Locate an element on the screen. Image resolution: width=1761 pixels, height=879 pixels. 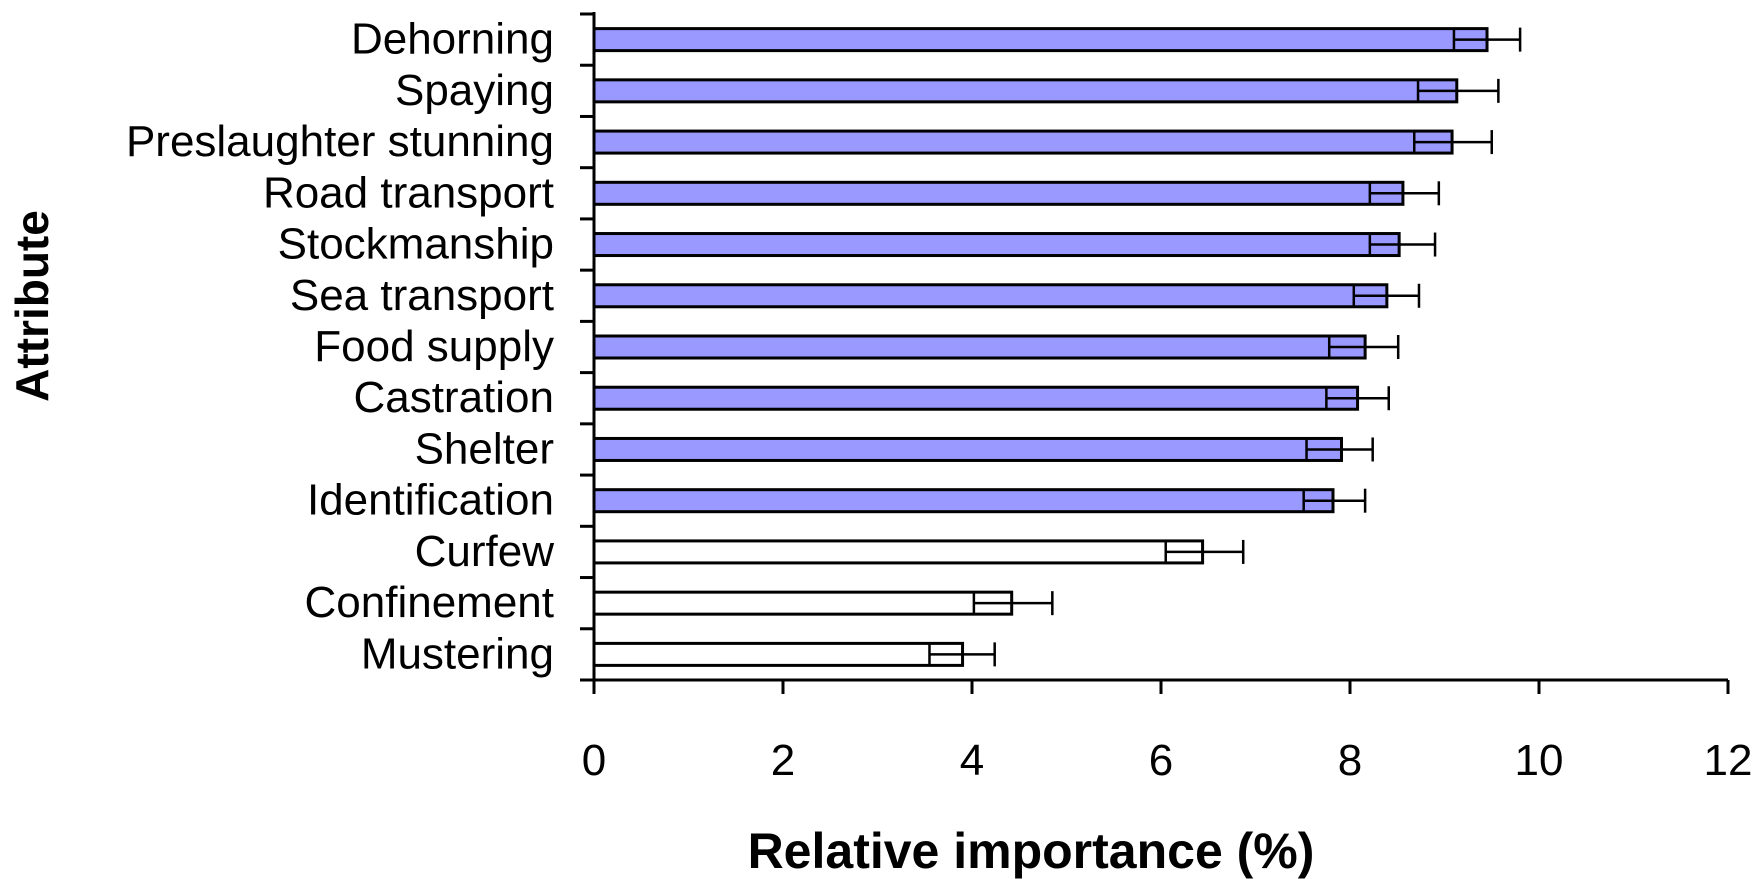
category-label: Shelter is located at coordinates (484, 448).